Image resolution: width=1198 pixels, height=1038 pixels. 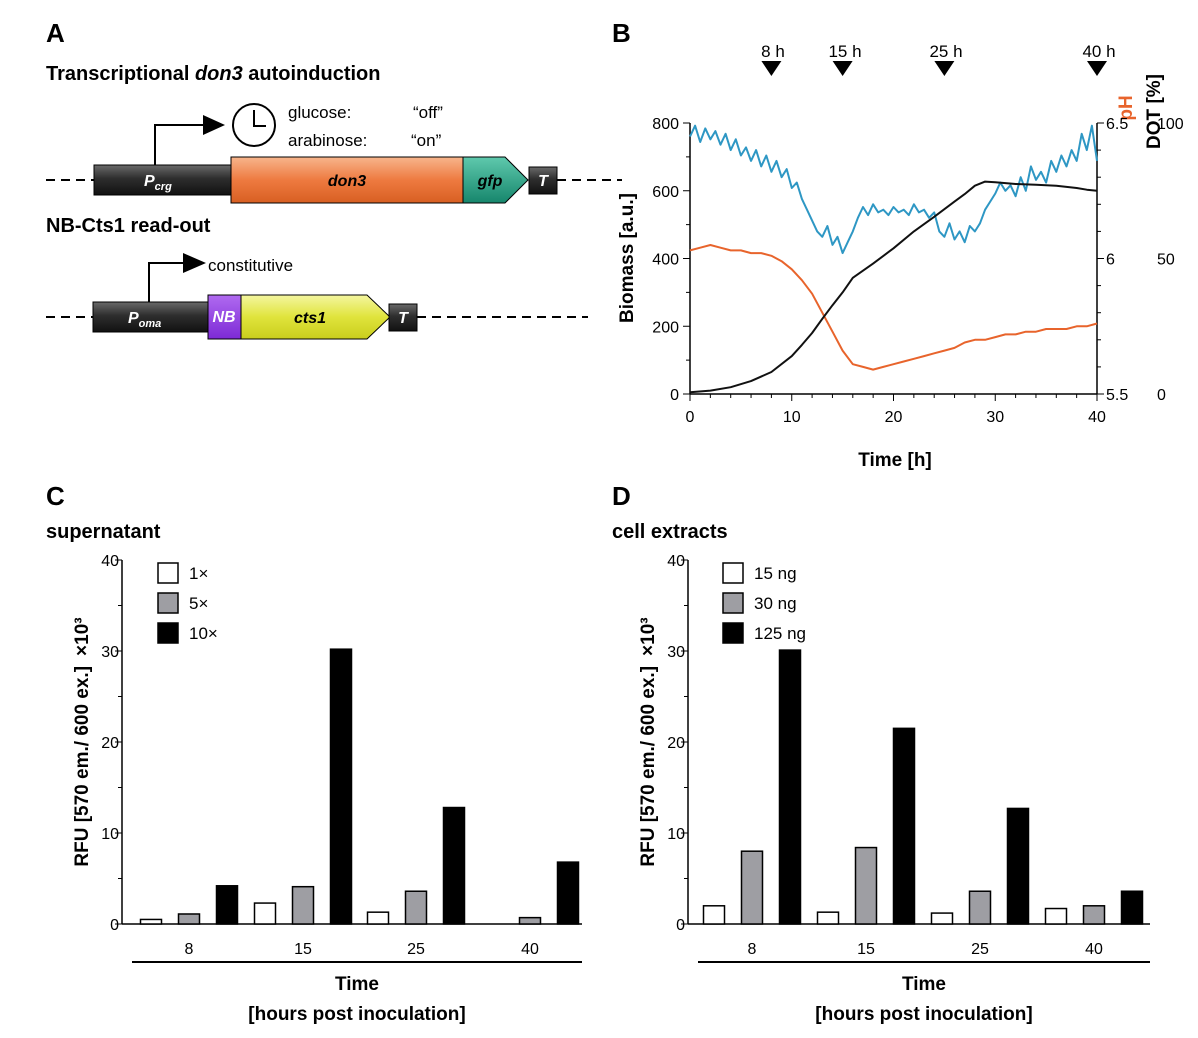 What do you see at coordinates (844, 51) in the screenshot?
I see `marker-label-15h: 15 h` at bounding box center [844, 51].